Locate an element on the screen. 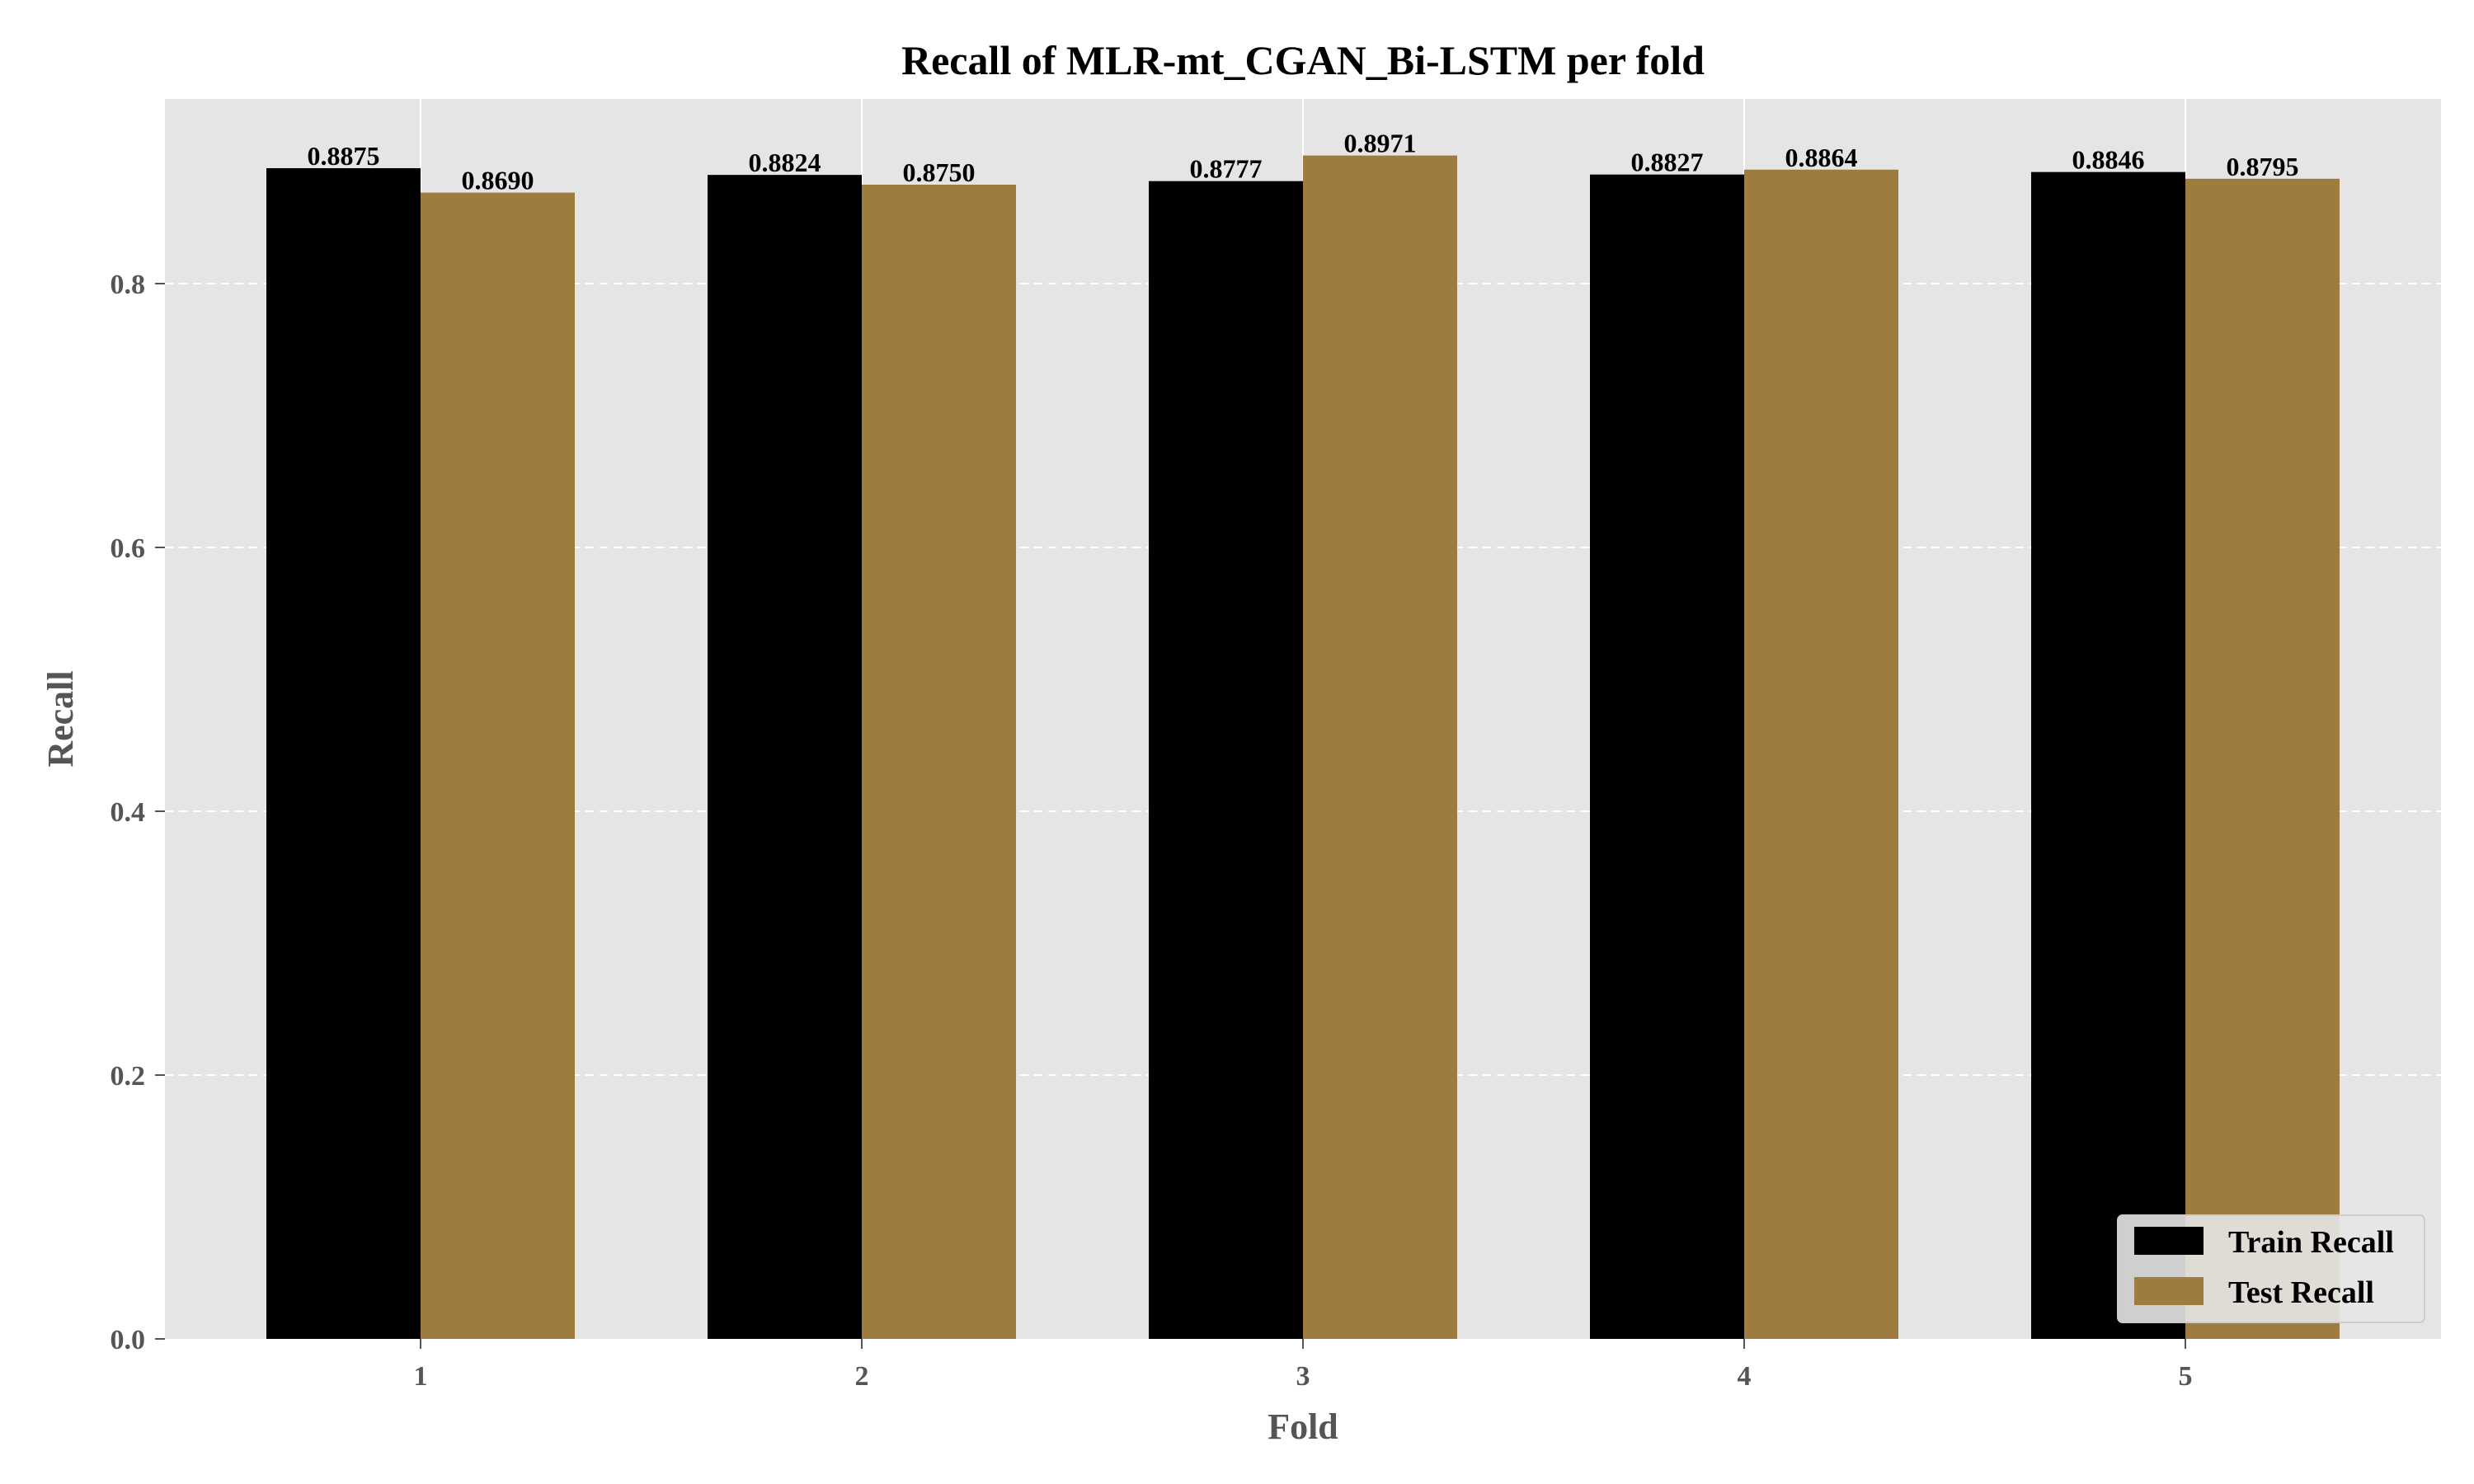 Image resolution: width=2474 pixels, height=1484 pixels. test-recall-value-label: 0.8750 is located at coordinates (939, 172).